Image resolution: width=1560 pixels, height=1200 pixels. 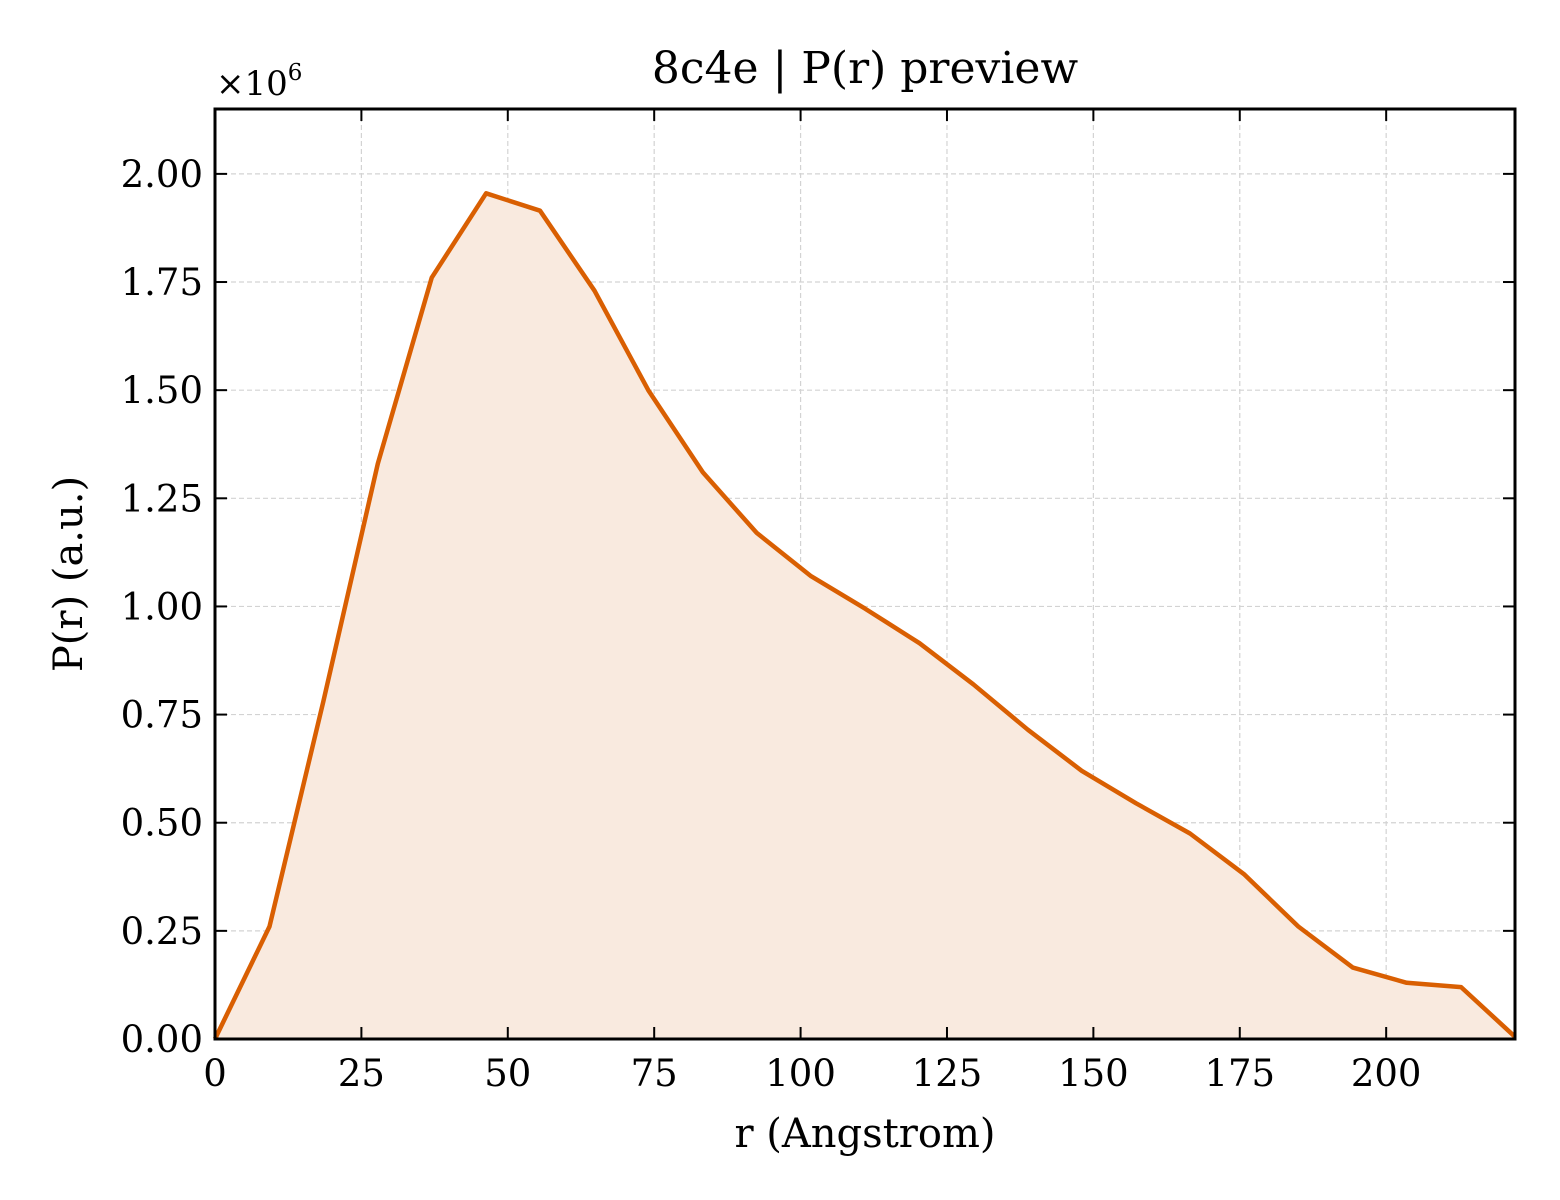 What do you see at coordinates (69, 574) in the screenshot?
I see `y-axis-label: P(r) (a.u.)` at bounding box center [69, 574].